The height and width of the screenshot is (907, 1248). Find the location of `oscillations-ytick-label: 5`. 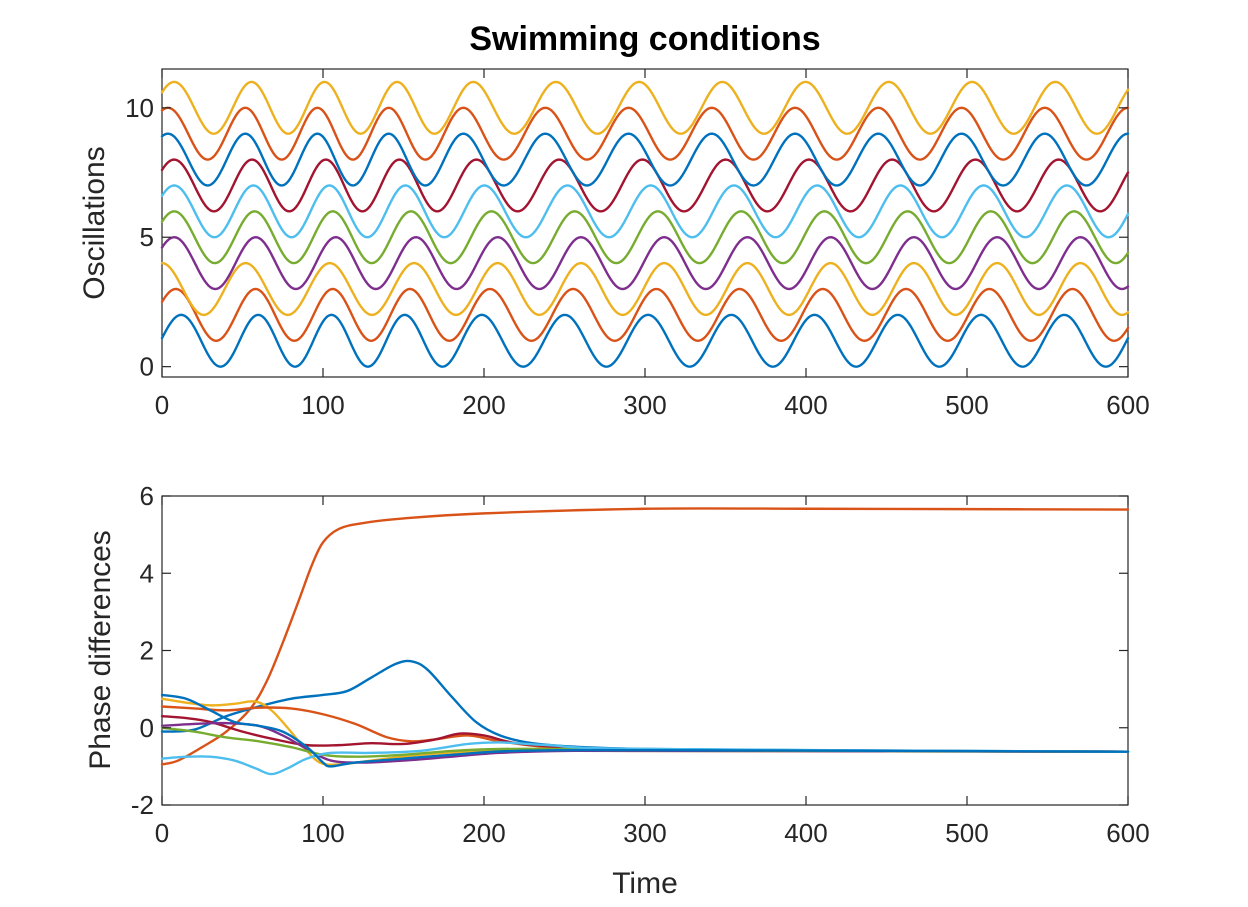

oscillations-ytick-label: 5 is located at coordinates (147, 237).